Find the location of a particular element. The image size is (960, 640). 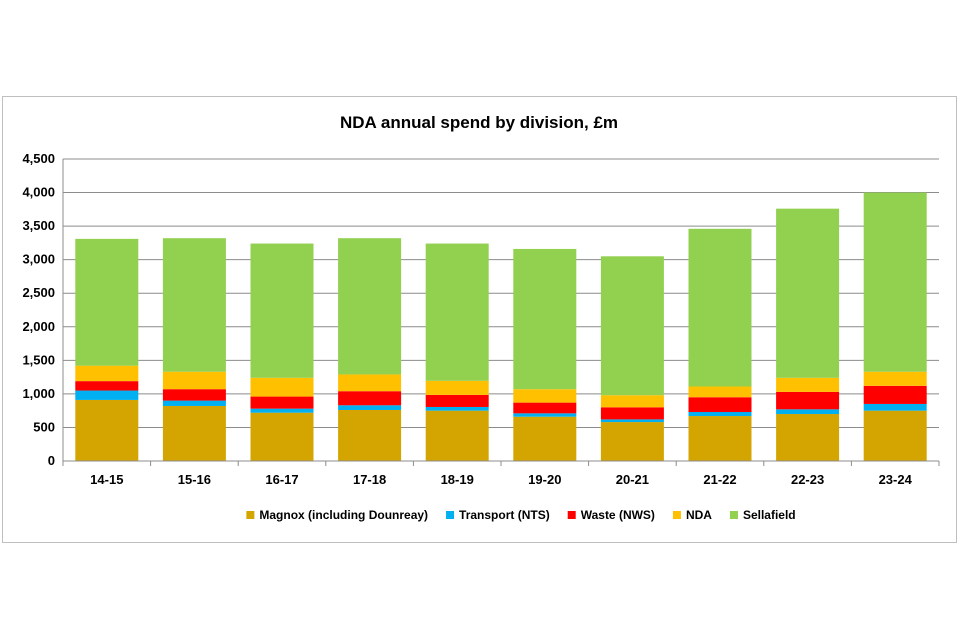

legend-label: Transport (NTS) is located at coordinates (504, 515).